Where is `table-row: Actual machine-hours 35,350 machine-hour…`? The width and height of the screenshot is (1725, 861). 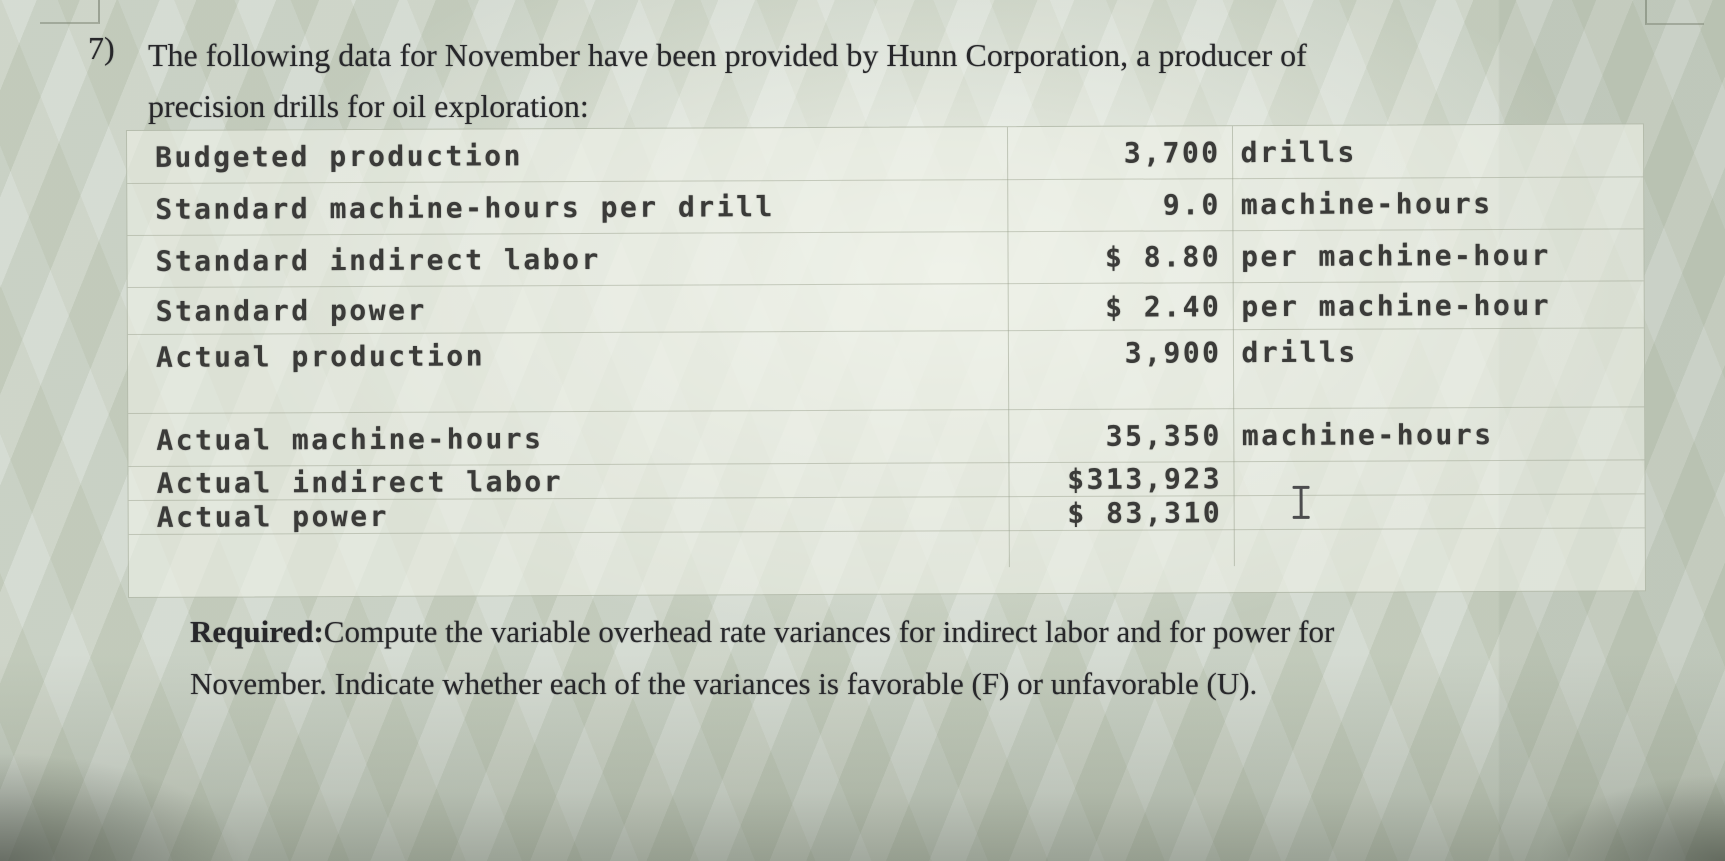 table-row: Actual machine-hours 35,350 machine-hour… is located at coordinates (886, 437).